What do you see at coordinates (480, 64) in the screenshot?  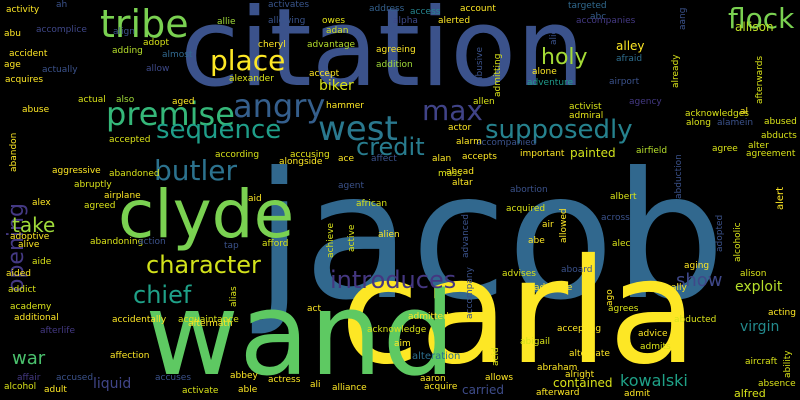 I see `cloud-word: abusive` at bounding box center [480, 64].